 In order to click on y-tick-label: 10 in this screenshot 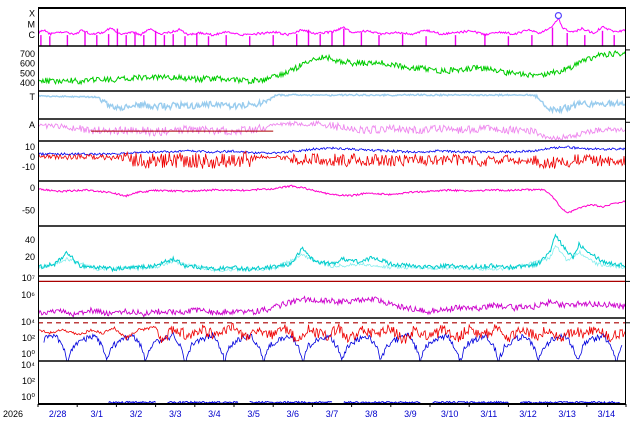, I will do `click(30, 147)`.